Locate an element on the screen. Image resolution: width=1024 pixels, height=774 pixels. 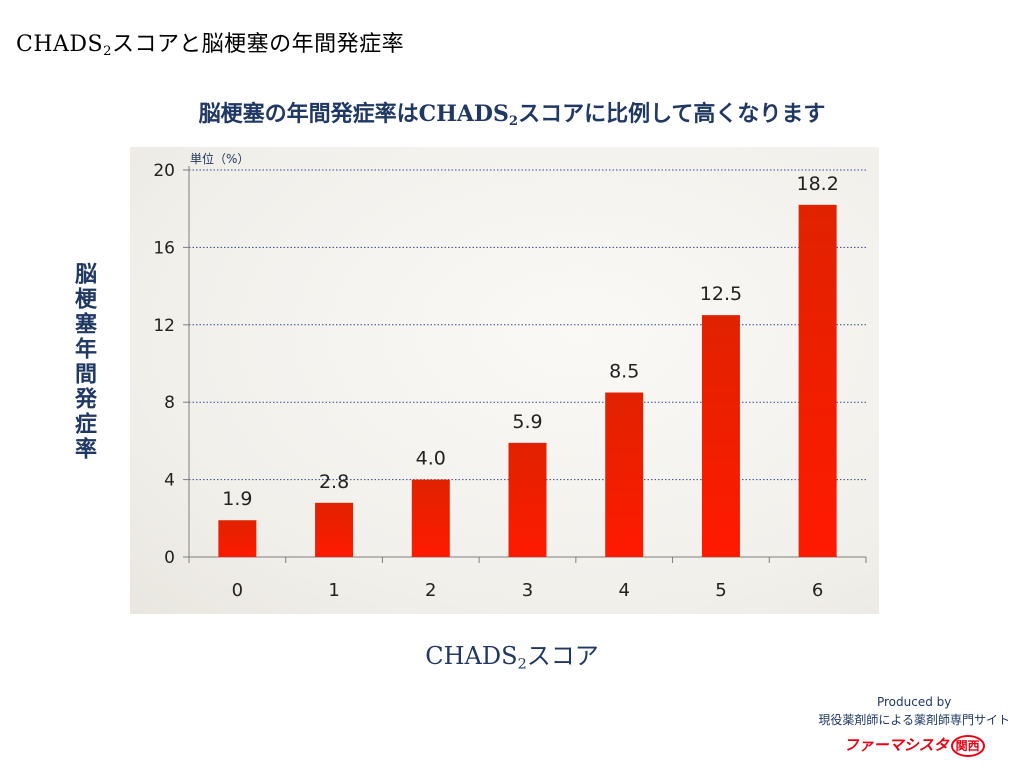
y-tick-label: 8 is located at coordinates (169, 403).